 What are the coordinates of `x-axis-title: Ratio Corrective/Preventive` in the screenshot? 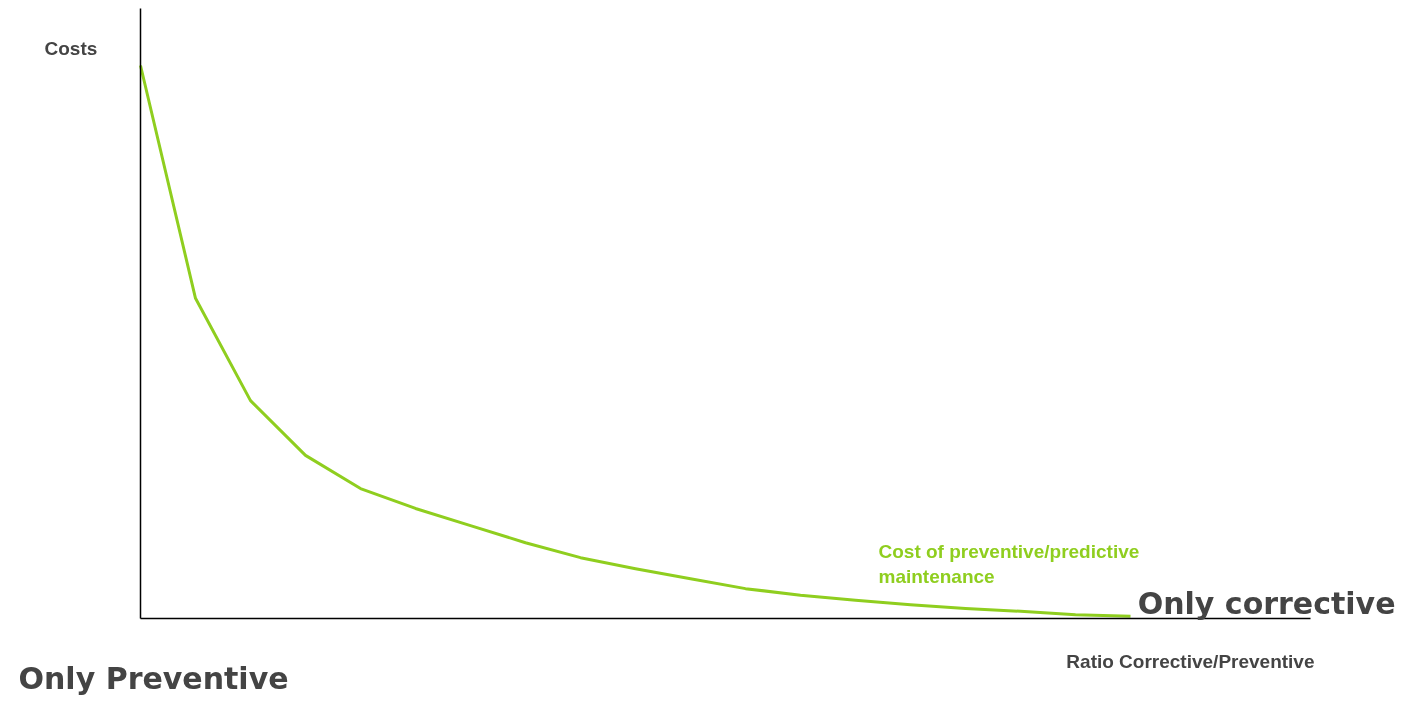 It's located at (1190, 661).